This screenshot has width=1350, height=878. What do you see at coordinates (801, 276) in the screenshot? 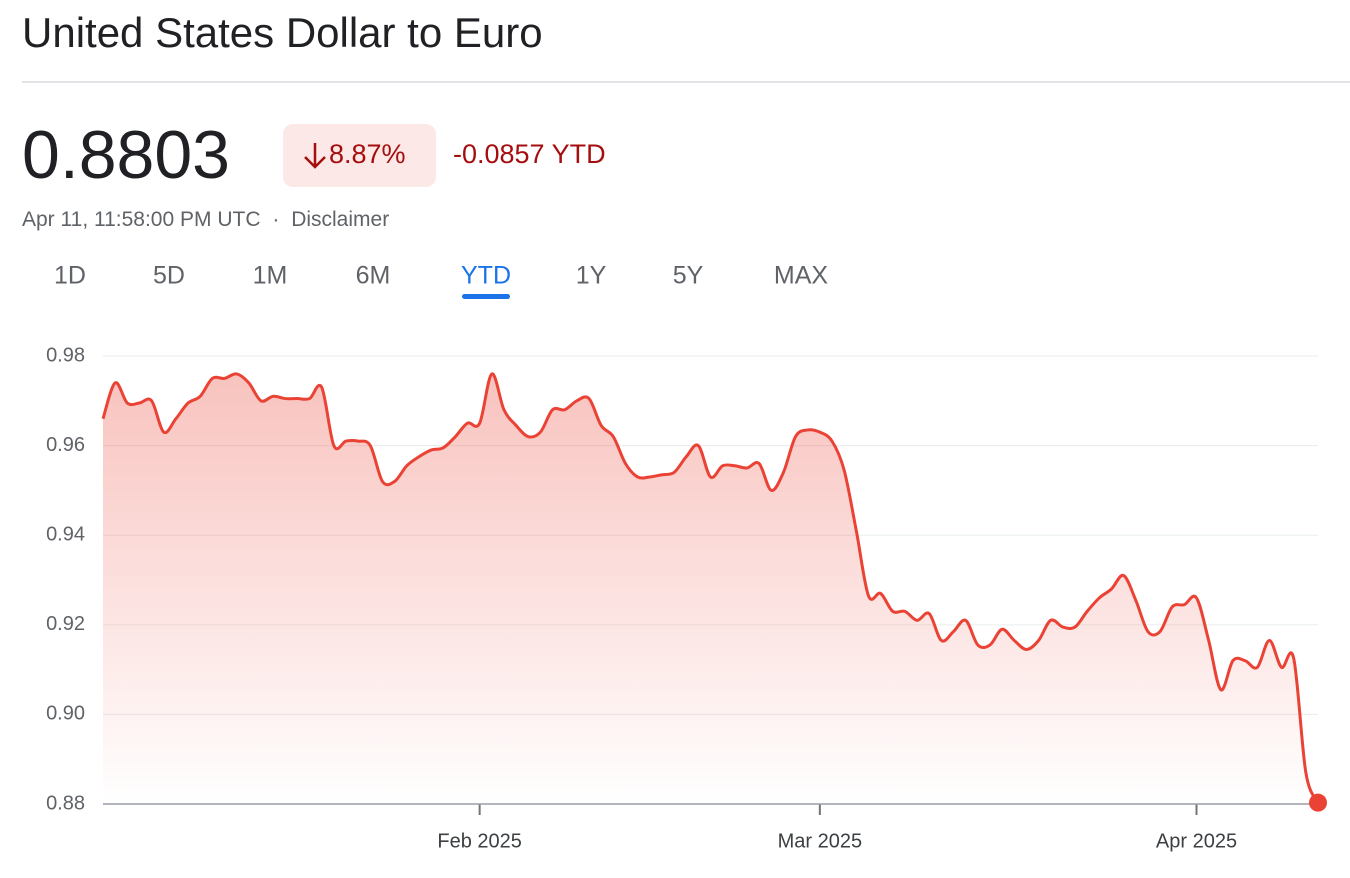
I see `range-tab: MAX` at bounding box center [801, 276].